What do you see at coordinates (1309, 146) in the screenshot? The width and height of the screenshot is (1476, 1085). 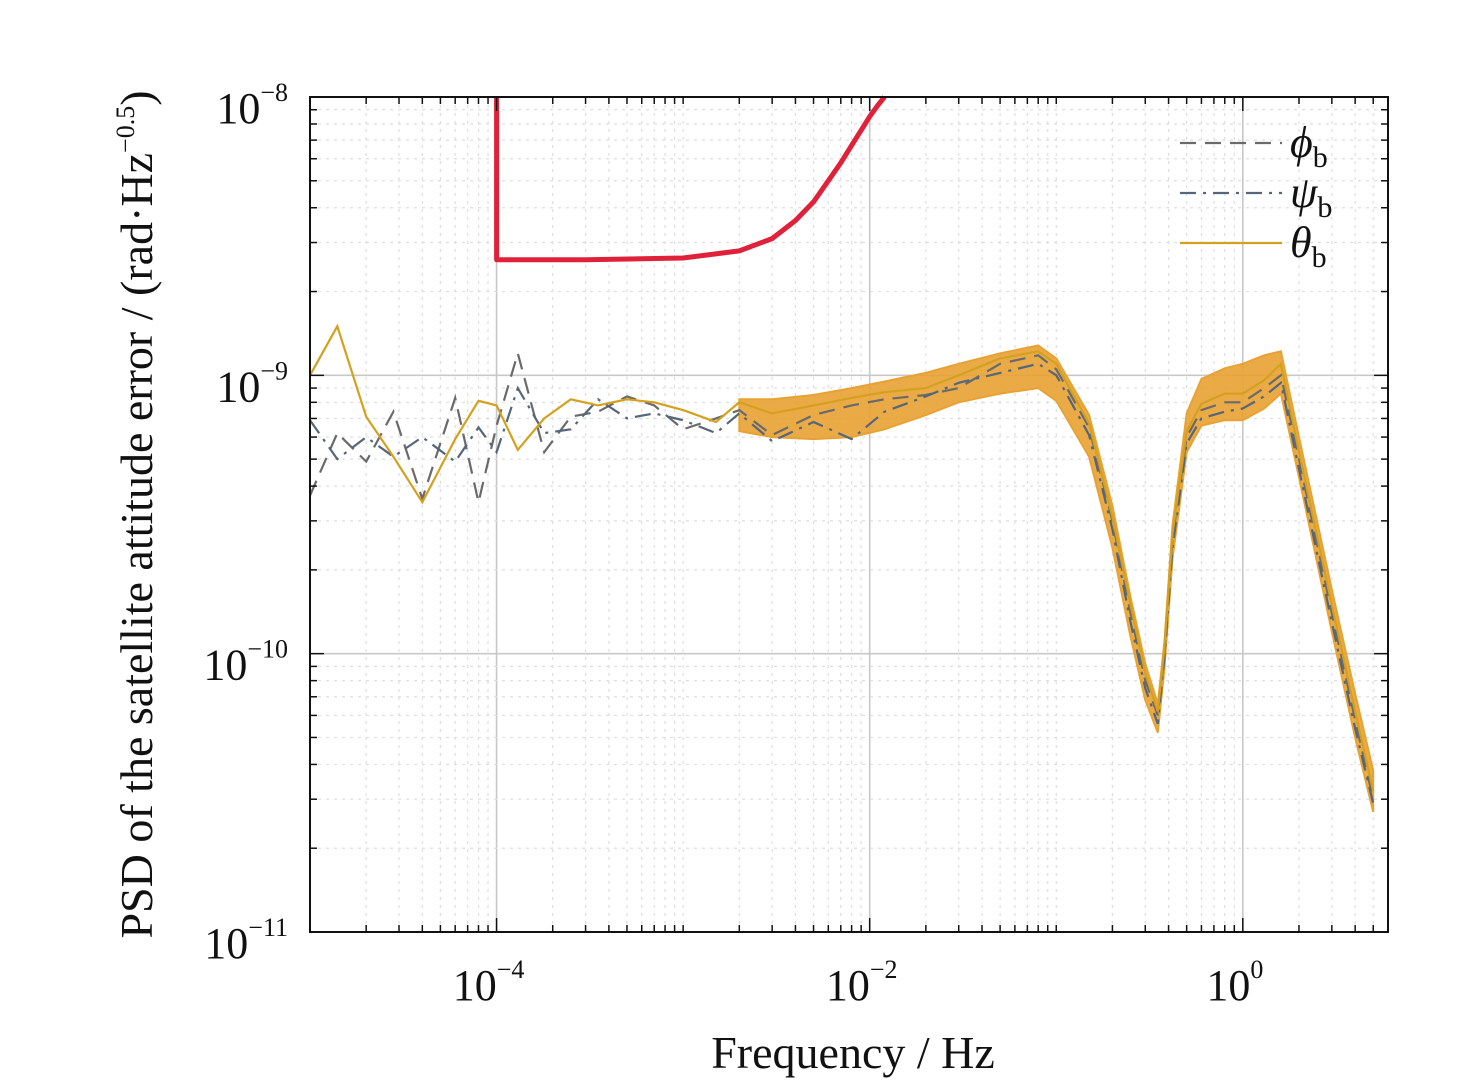 I see `legend-entry: ϕb` at bounding box center [1309, 146].